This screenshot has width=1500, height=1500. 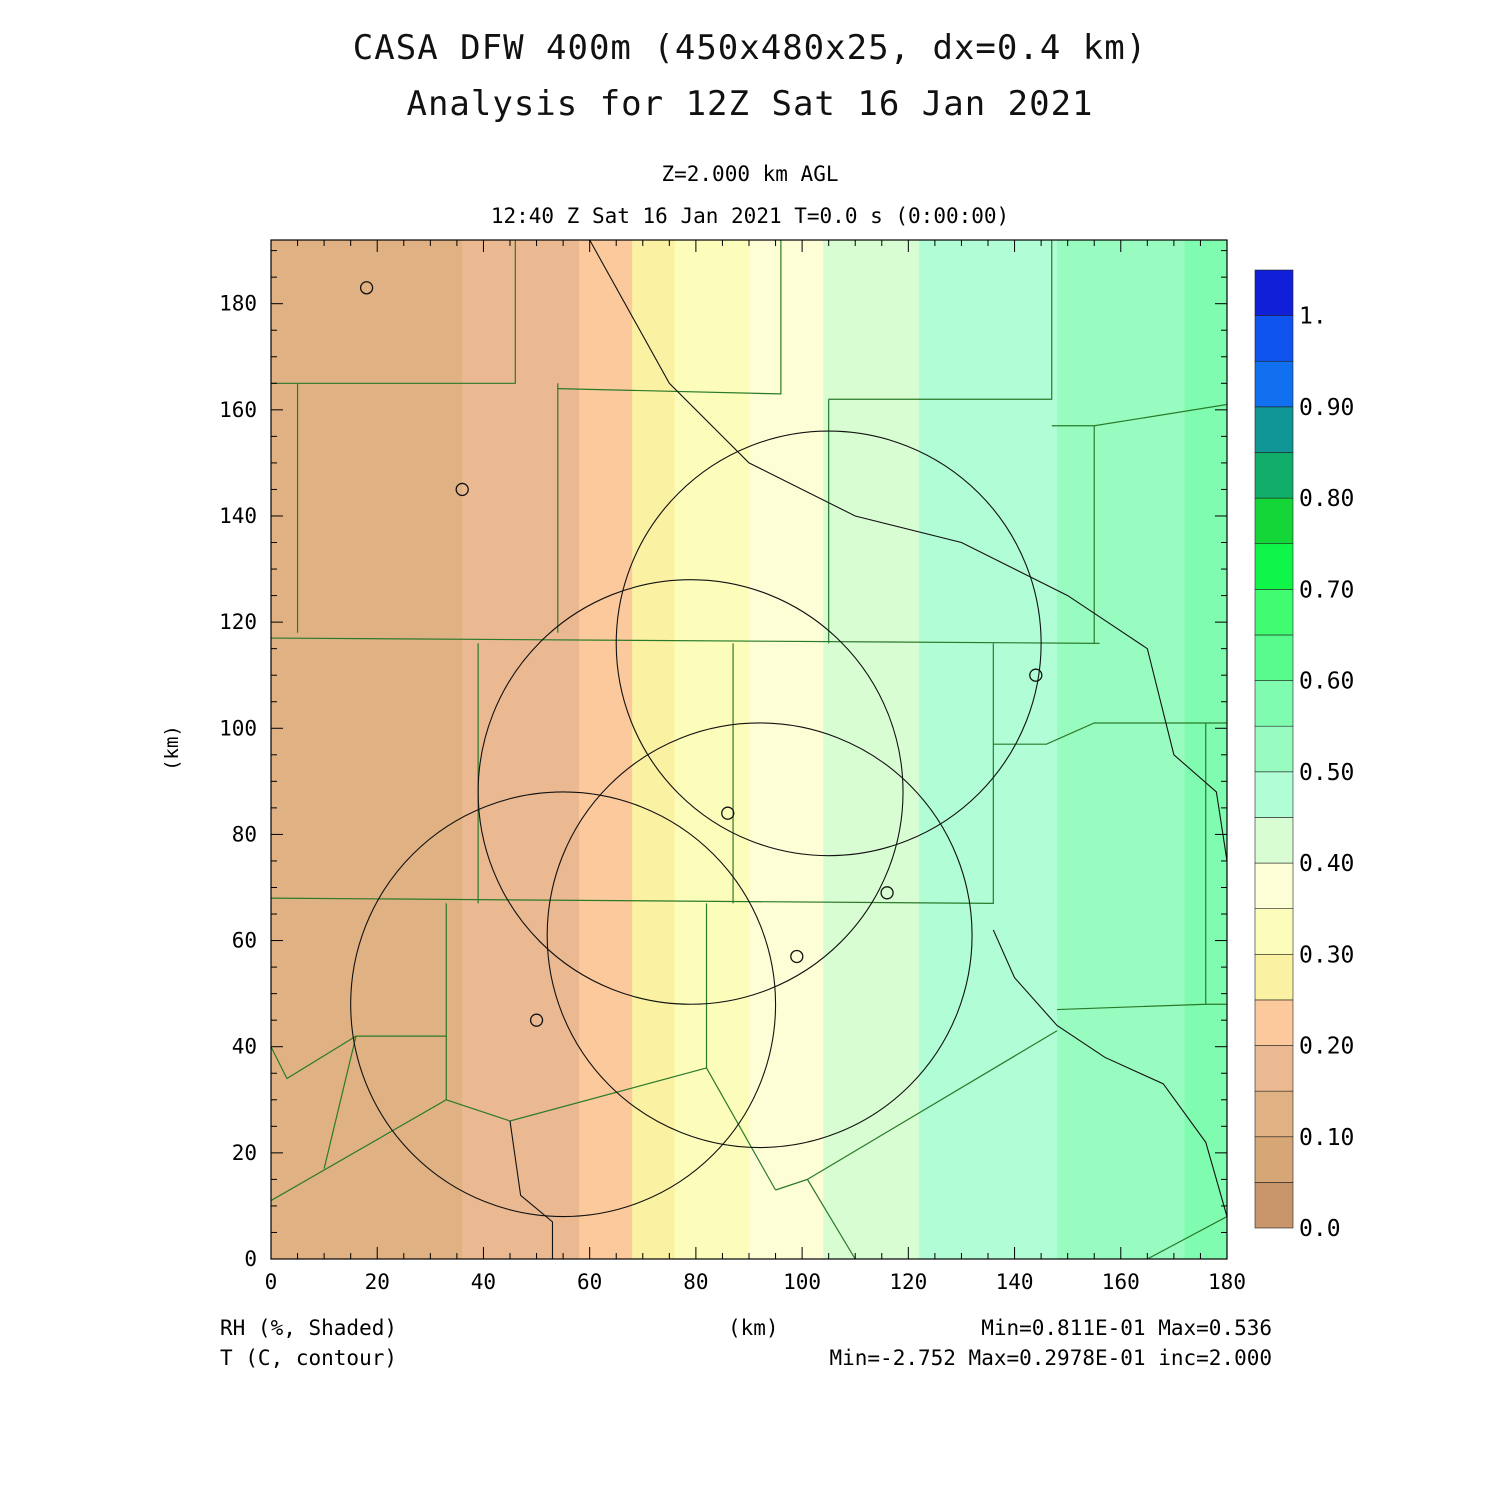 I want to click on x-tick-label-5: 100, so click(x=802, y=1282).